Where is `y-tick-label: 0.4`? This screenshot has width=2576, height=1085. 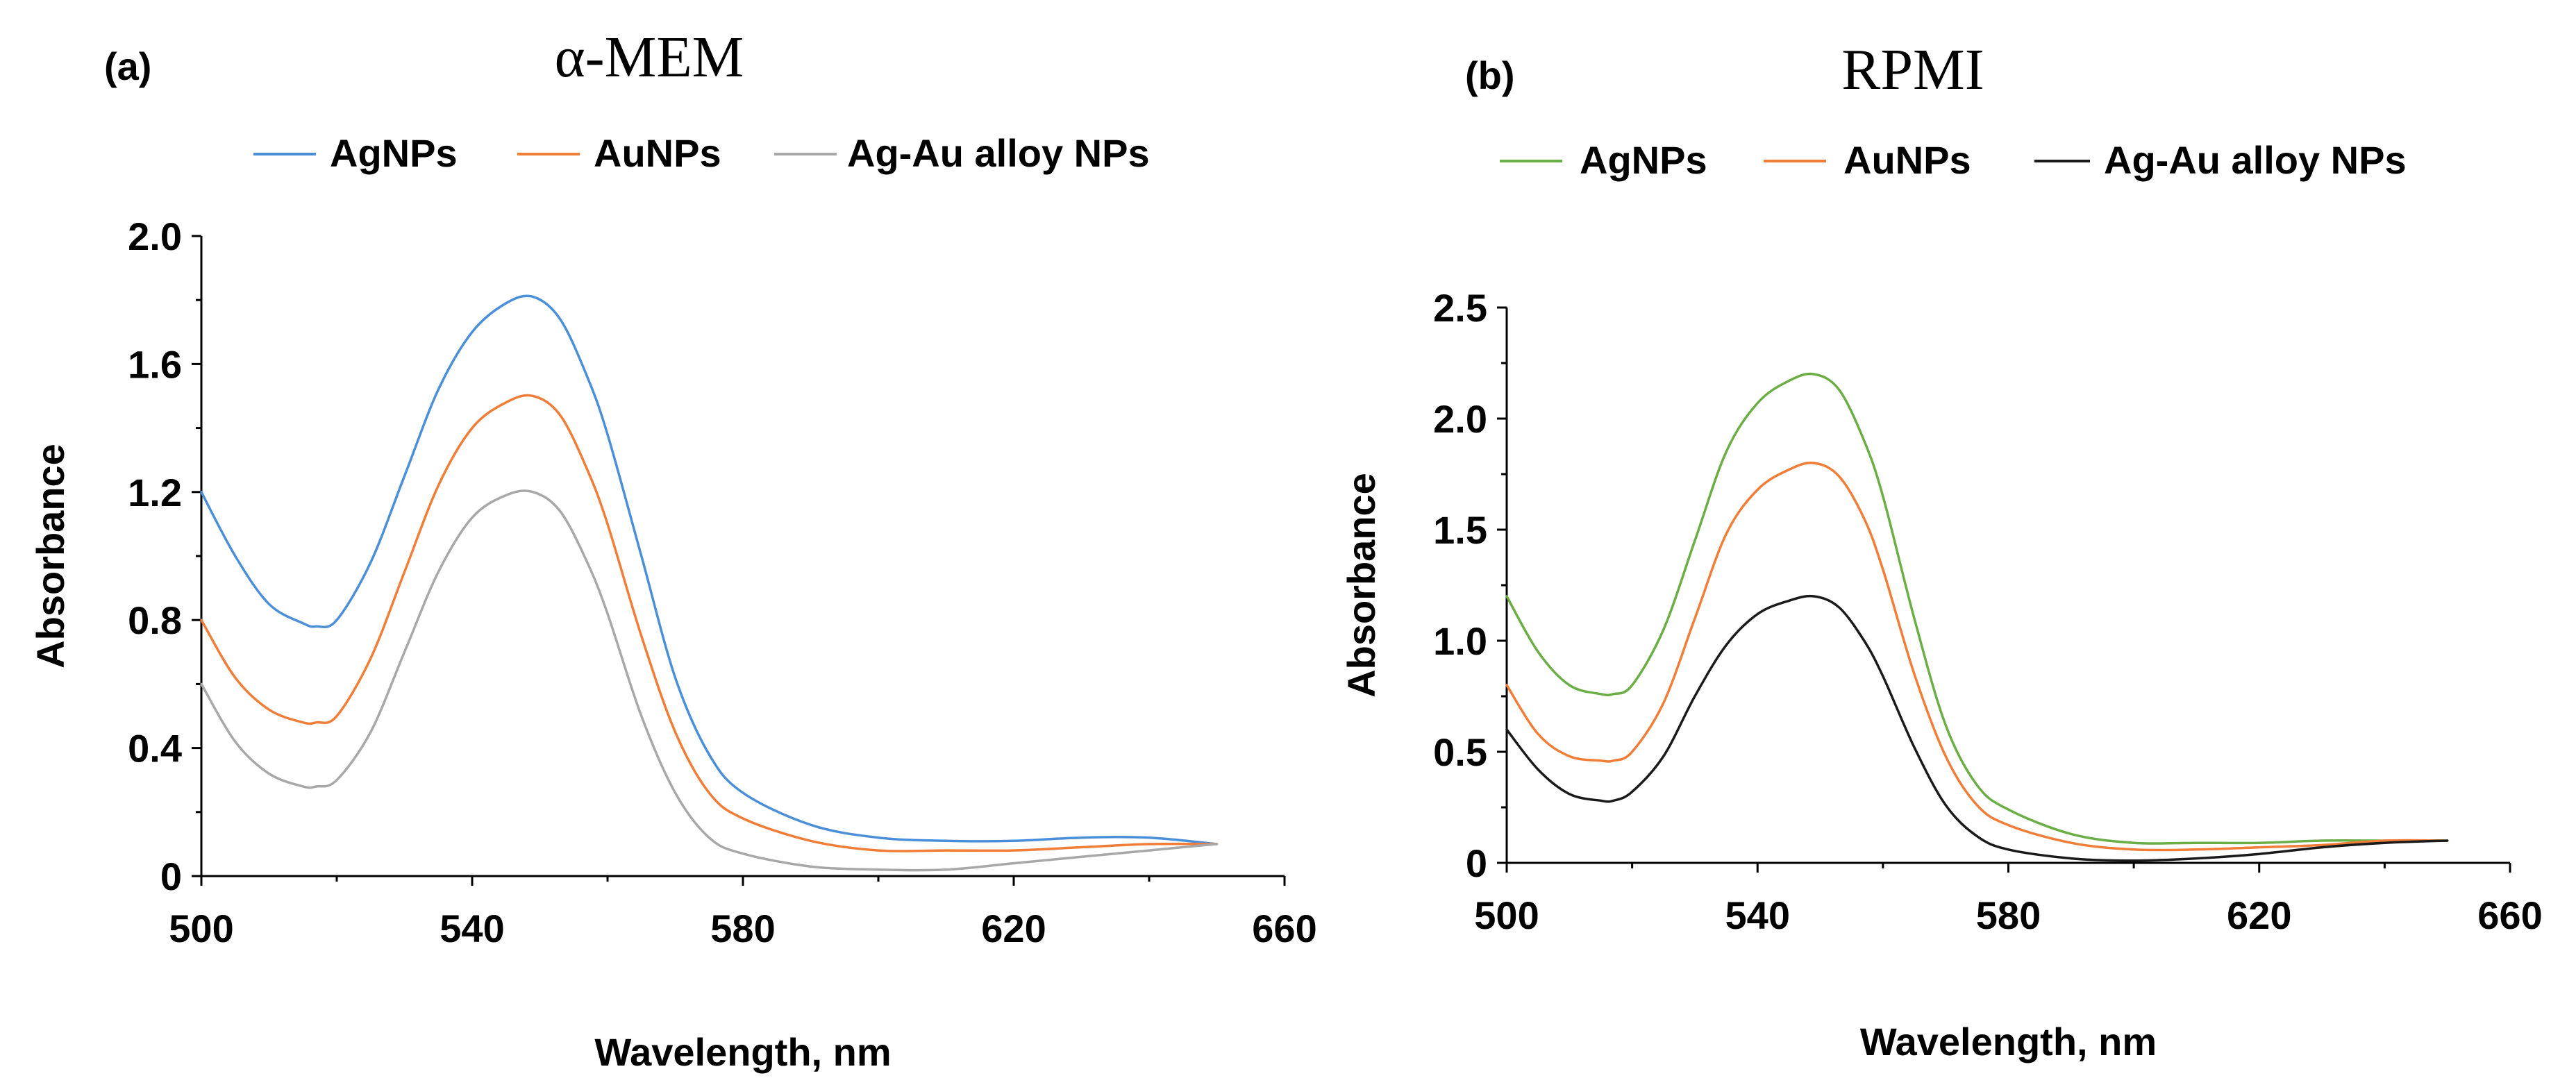
y-tick-label: 0.4 is located at coordinates (155, 749).